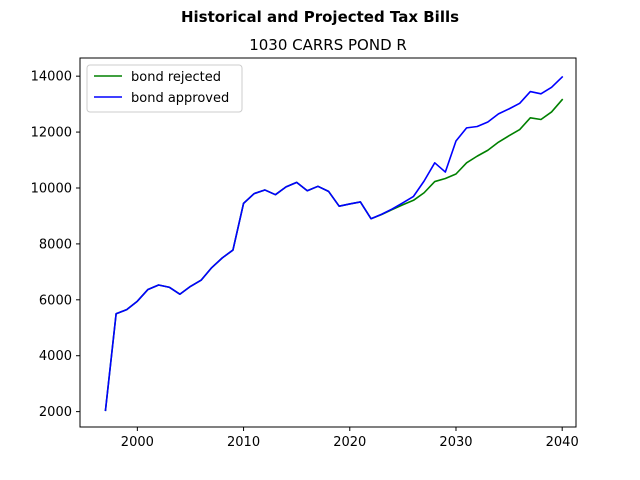 Image resolution: width=640 pixels, height=480 pixels. What do you see at coordinates (137, 442) in the screenshot?
I see `x-tick-label: 2000` at bounding box center [137, 442].